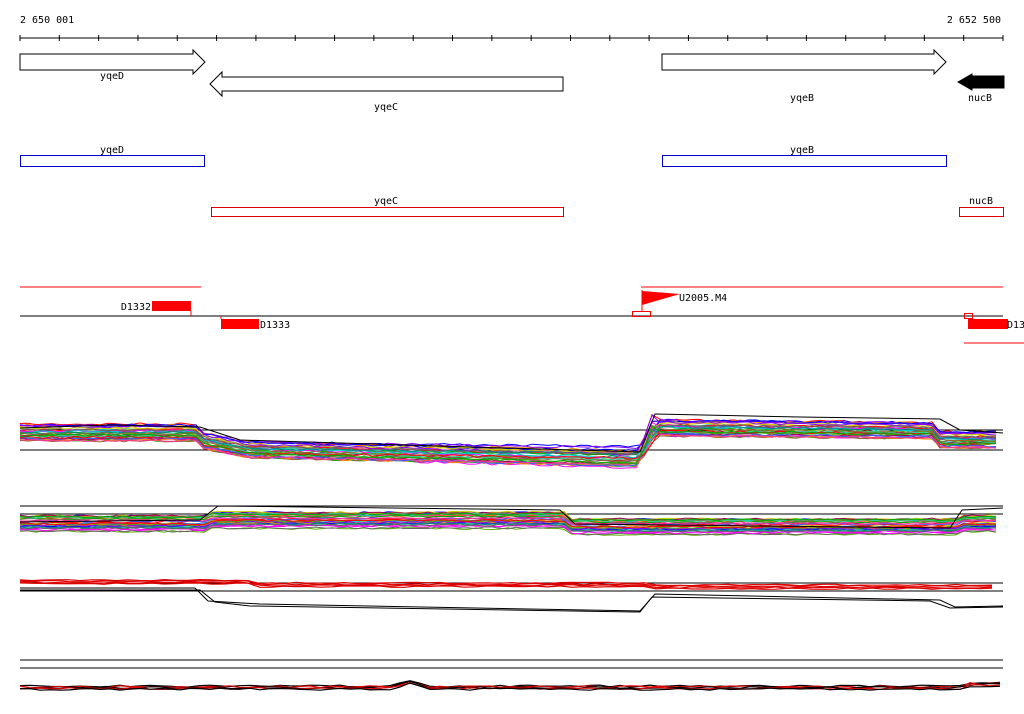 The height and width of the screenshot is (714, 1024). I want to click on gene-arrow-yqeC: yqeC, so click(386, 91).